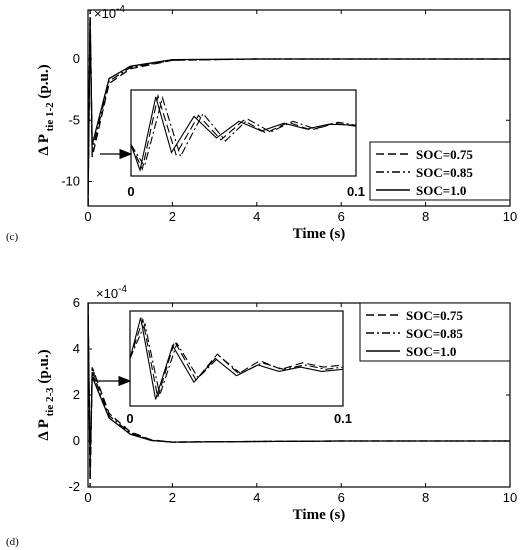 The width and height of the screenshot is (522, 550). I want to click on y-tick-label: 2, so click(76, 394).